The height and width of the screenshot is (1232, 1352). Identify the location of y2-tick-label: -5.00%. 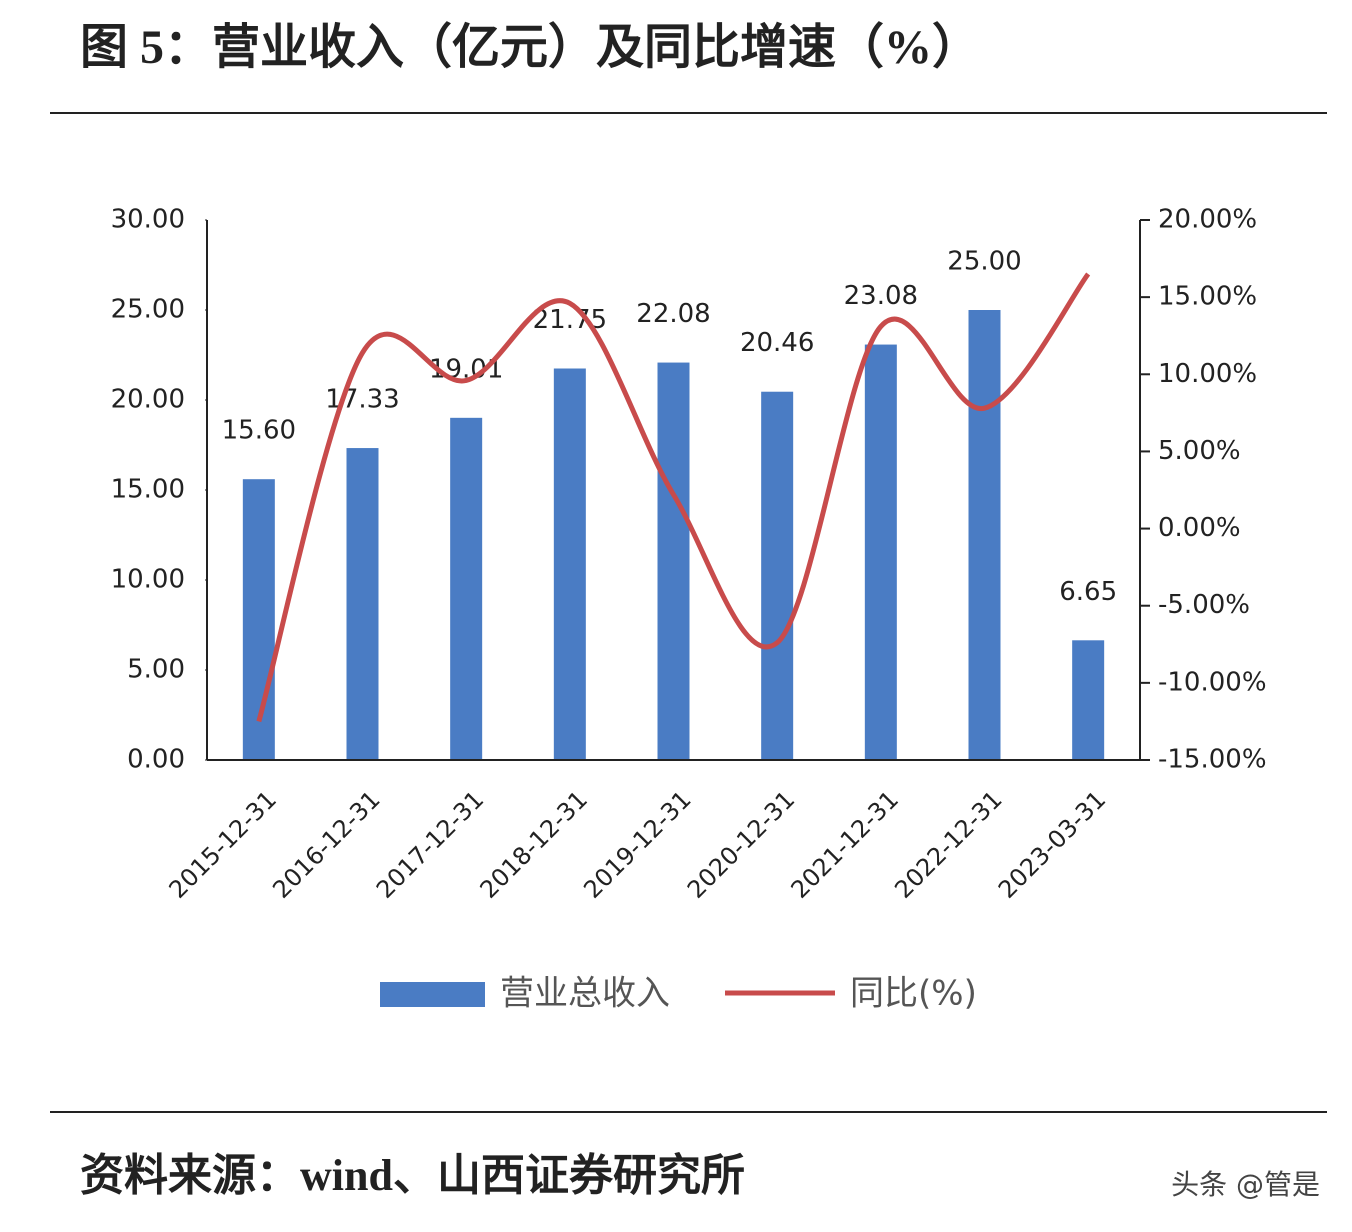
(1204, 605).